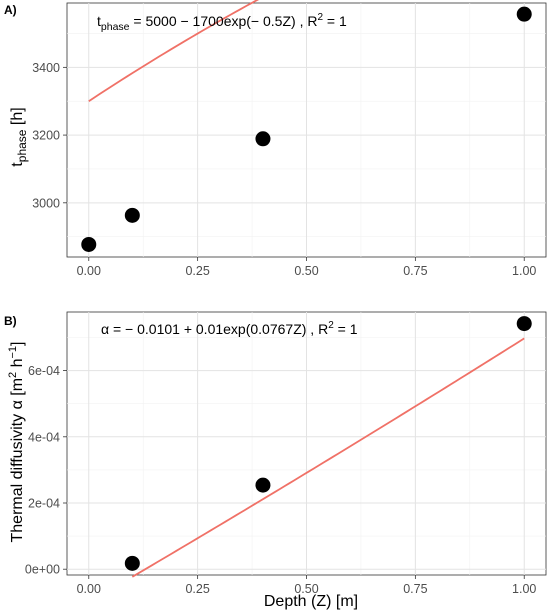 This screenshot has width=550, height=615. What do you see at coordinates (44, 504) in the screenshot?
I see `y-tick-label: 2e-04` at bounding box center [44, 504].